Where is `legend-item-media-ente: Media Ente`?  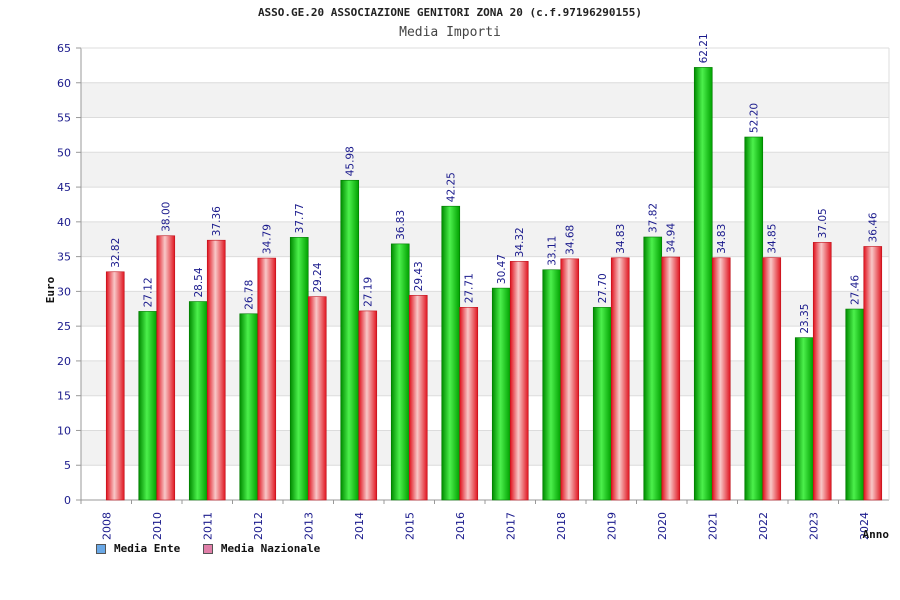
legend-item-media-ente: Media Ente is located at coordinates (138, 548).